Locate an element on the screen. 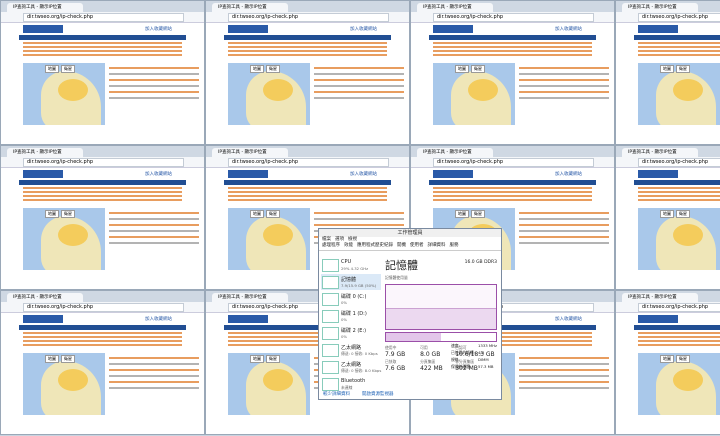  resource-monitor-link: 開啟資源監視器 is located at coordinates (378, 394).